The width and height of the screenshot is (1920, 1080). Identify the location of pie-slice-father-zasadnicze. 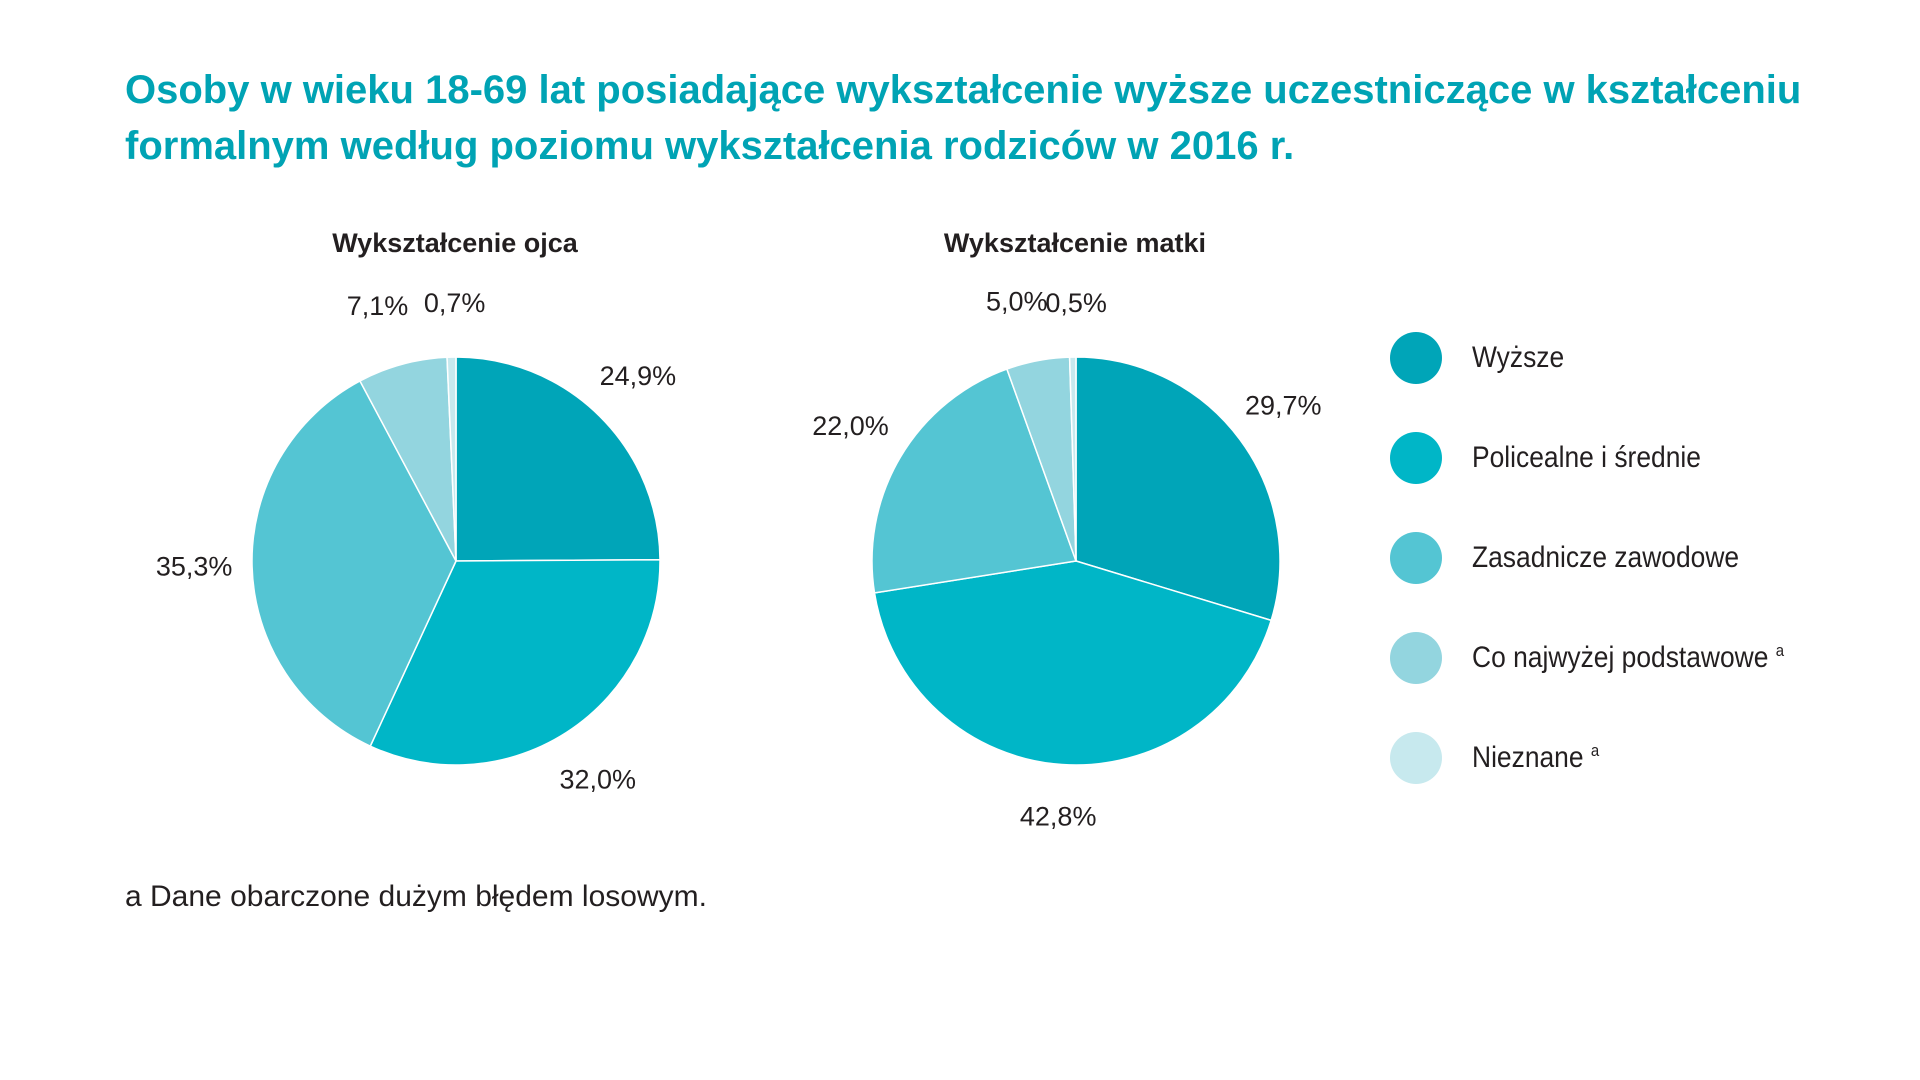
(354, 563).